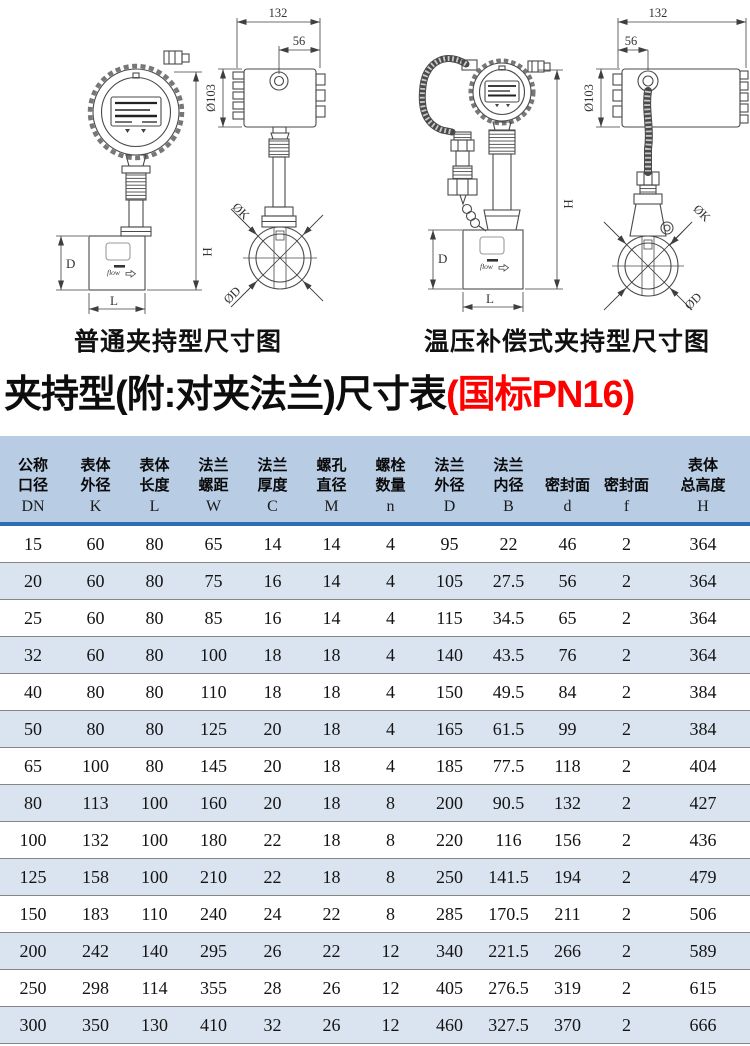  I want to click on table-row: 100 132 100 180 22 18 8 220 116 156 2 436, so click(375, 840).